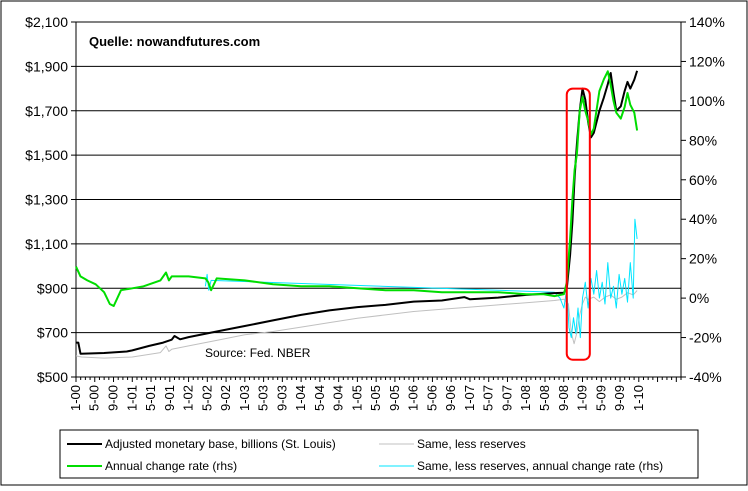 The image size is (748, 491). I want to click on right-tick-label: 140%, so click(707, 22).